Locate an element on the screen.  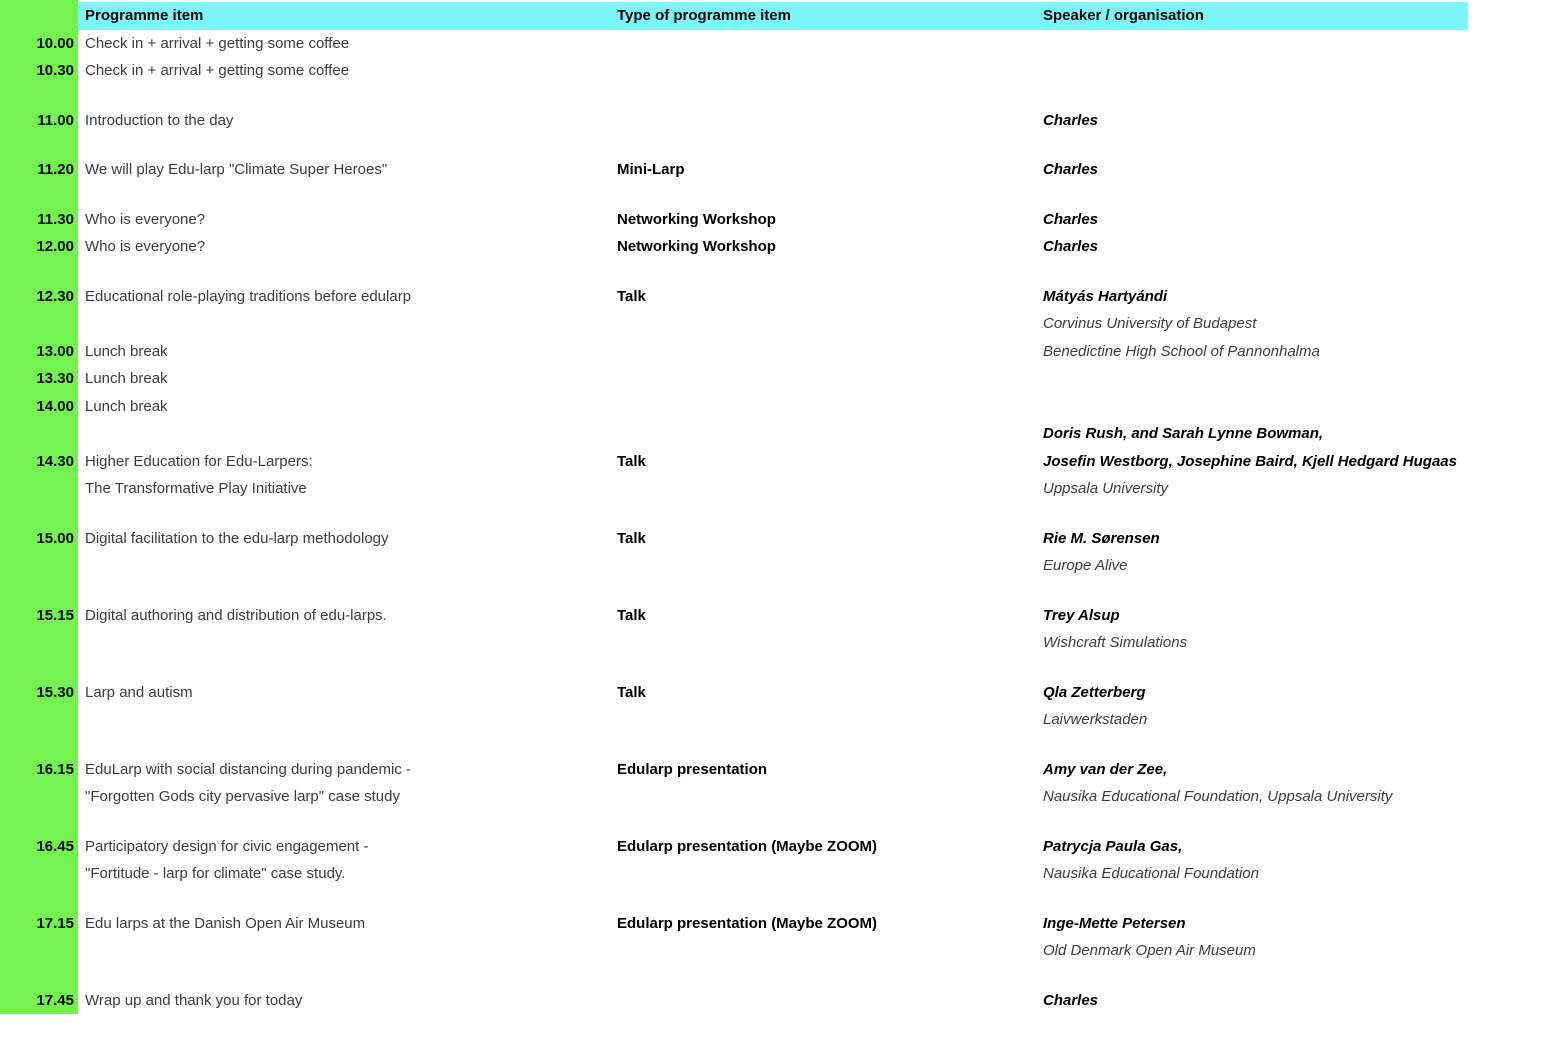
programme-type-cell: Networking Workshop is located at coordinates (696, 247).